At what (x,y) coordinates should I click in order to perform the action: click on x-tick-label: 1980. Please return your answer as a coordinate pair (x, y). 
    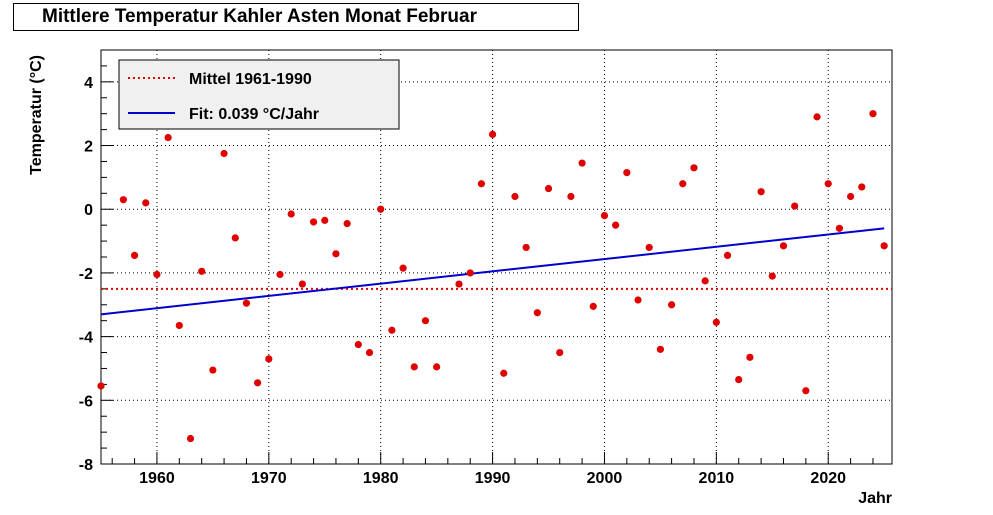
    Looking at the image, I should click on (381, 478).